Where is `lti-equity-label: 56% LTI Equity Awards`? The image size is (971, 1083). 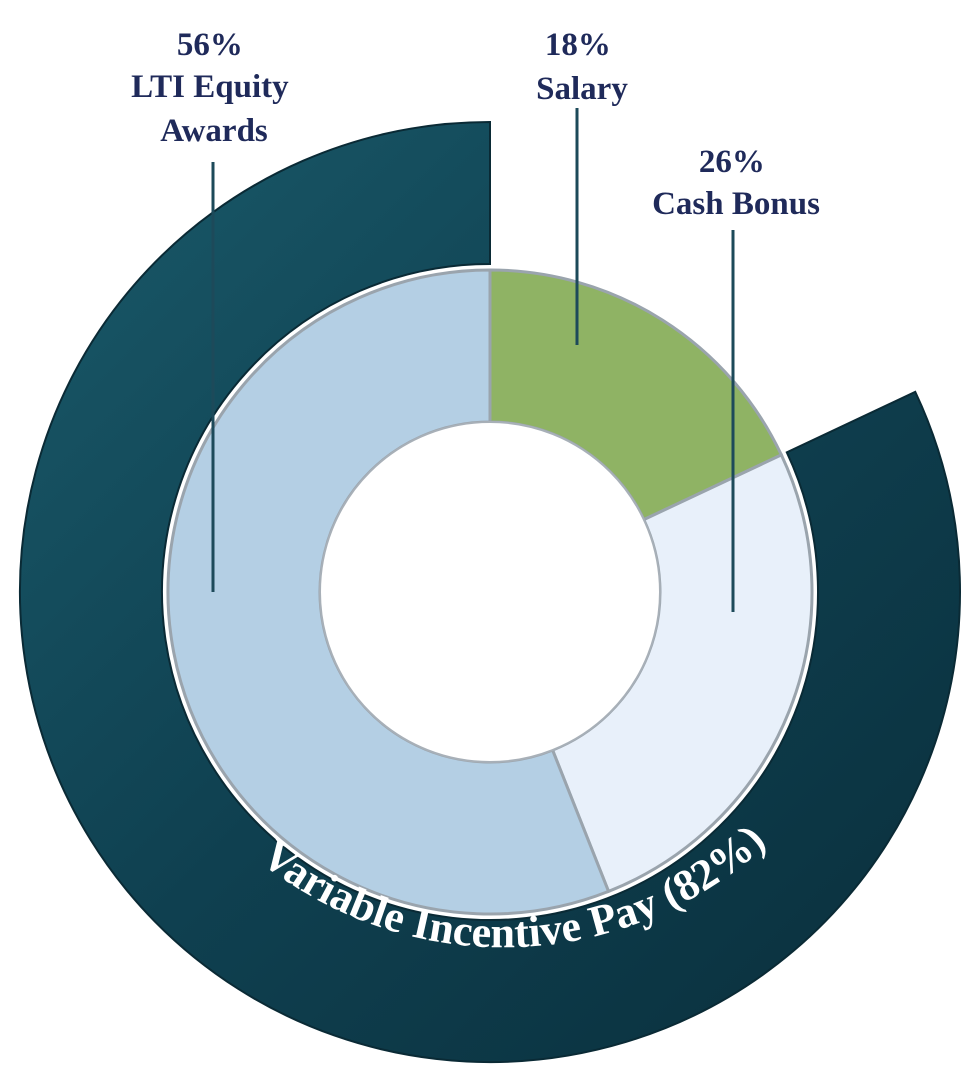
lti-equity-label: 56% LTI Equity Awards is located at coordinates (214, 88).